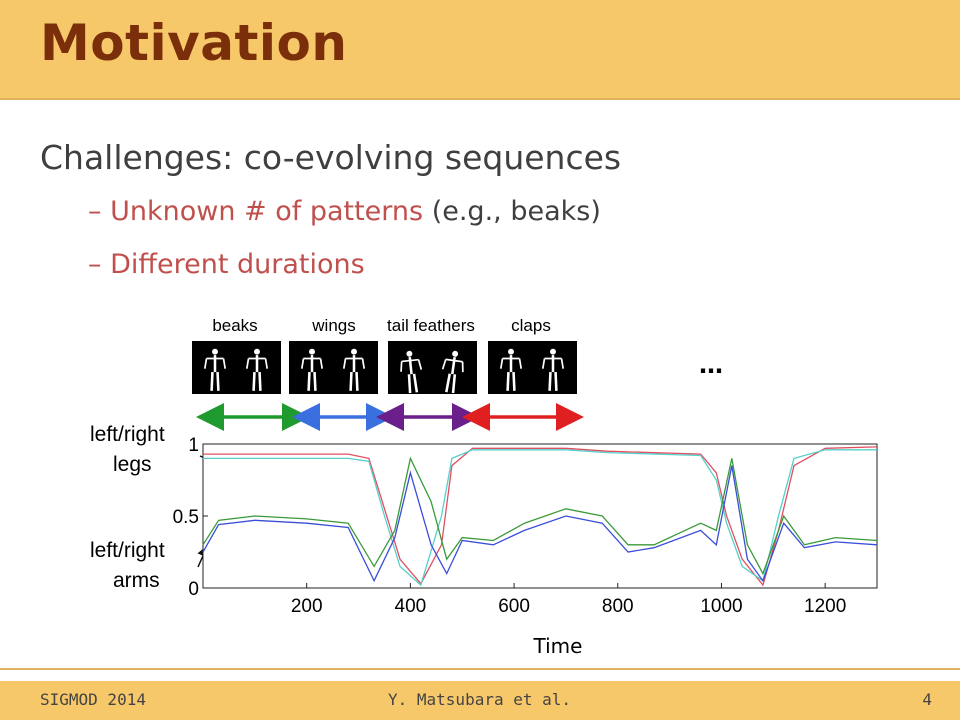 The width and height of the screenshot is (960, 720). Describe the element at coordinates (514, 606) in the screenshot. I see `x-tick-label: 600` at that location.